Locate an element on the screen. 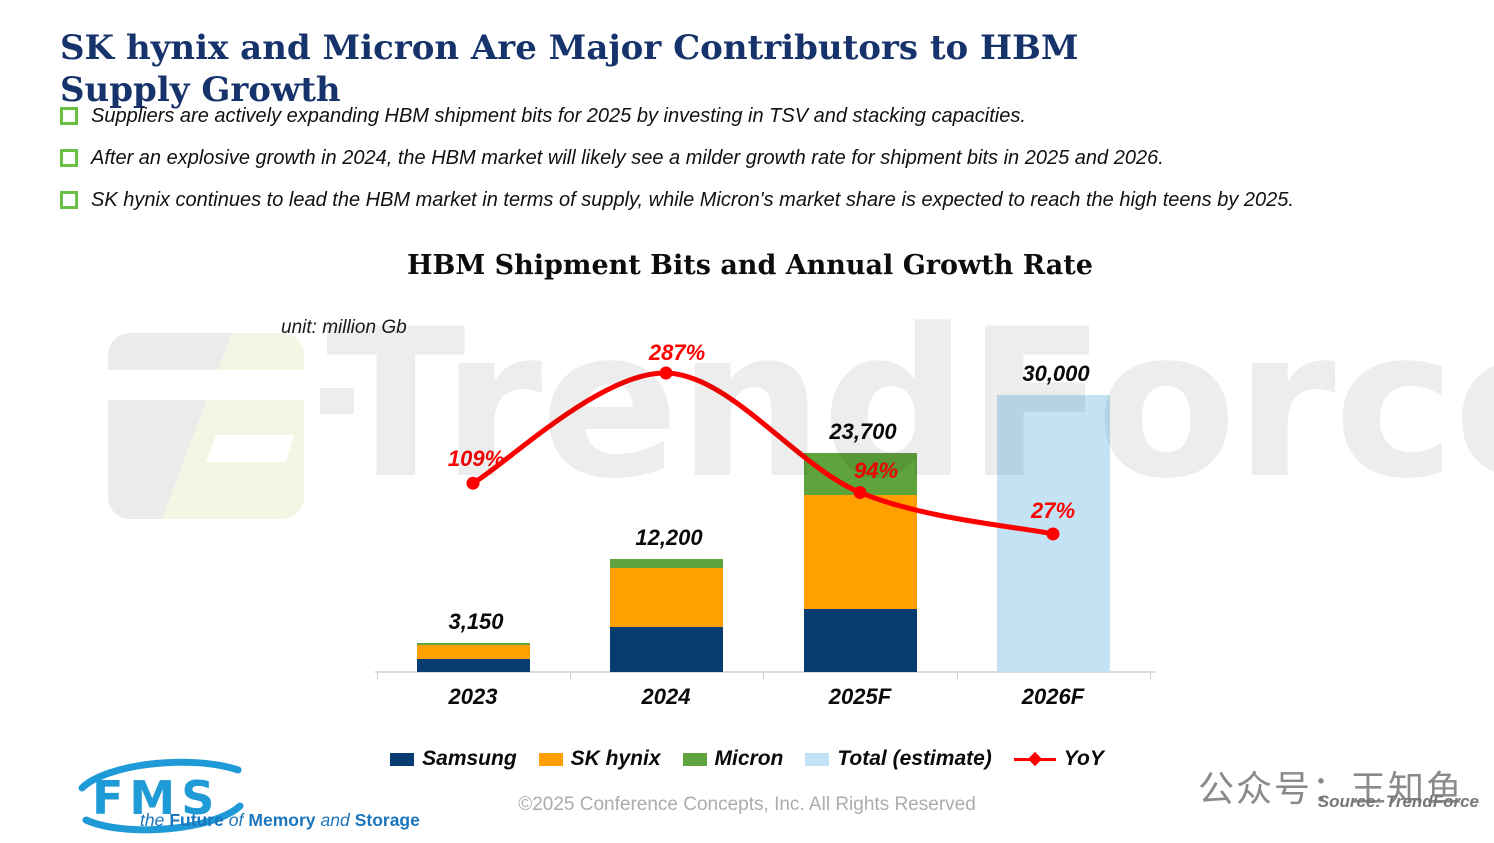 The height and width of the screenshot is (843, 1494). yoy-label-2026f: 27% is located at coordinates (1053, 510).